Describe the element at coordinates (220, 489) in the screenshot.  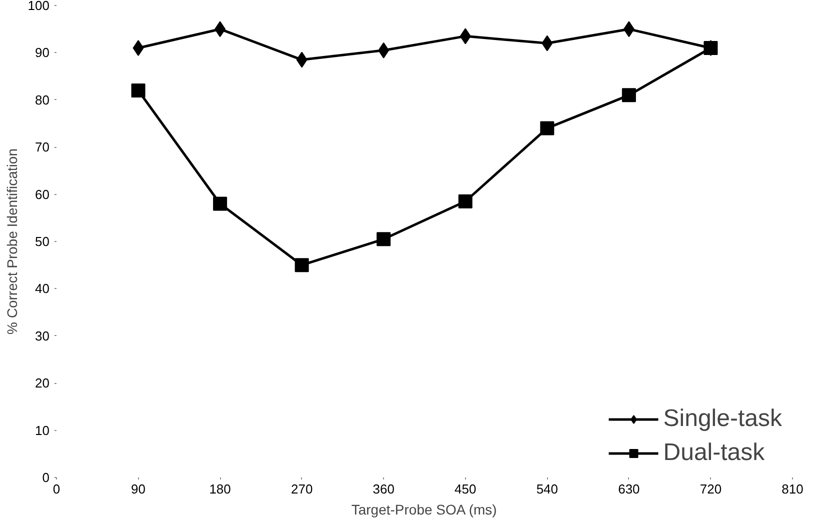
I see `x-tick-label: 180` at that location.